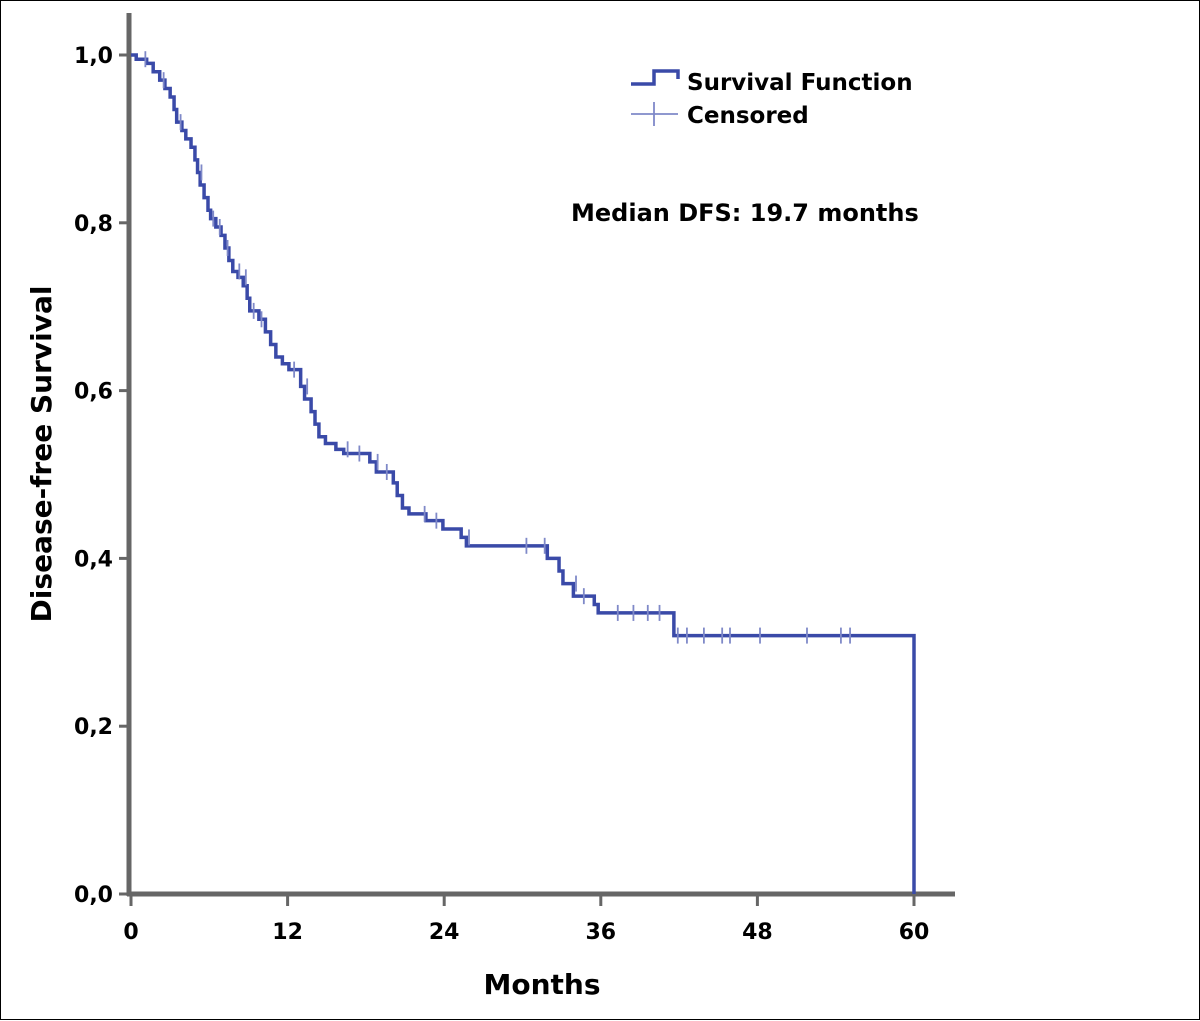 The image size is (1200, 1021). Describe the element at coordinates (41, 454) in the screenshot. I see `y-axis-title: Disease-free Survival` at that location.